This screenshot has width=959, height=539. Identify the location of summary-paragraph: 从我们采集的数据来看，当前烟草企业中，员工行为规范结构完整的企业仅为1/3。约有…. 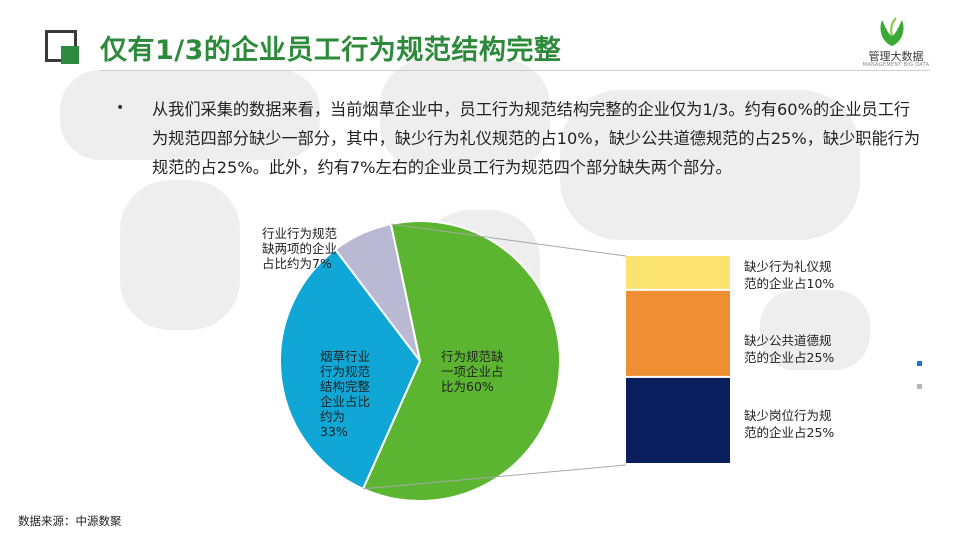
(536, 138).